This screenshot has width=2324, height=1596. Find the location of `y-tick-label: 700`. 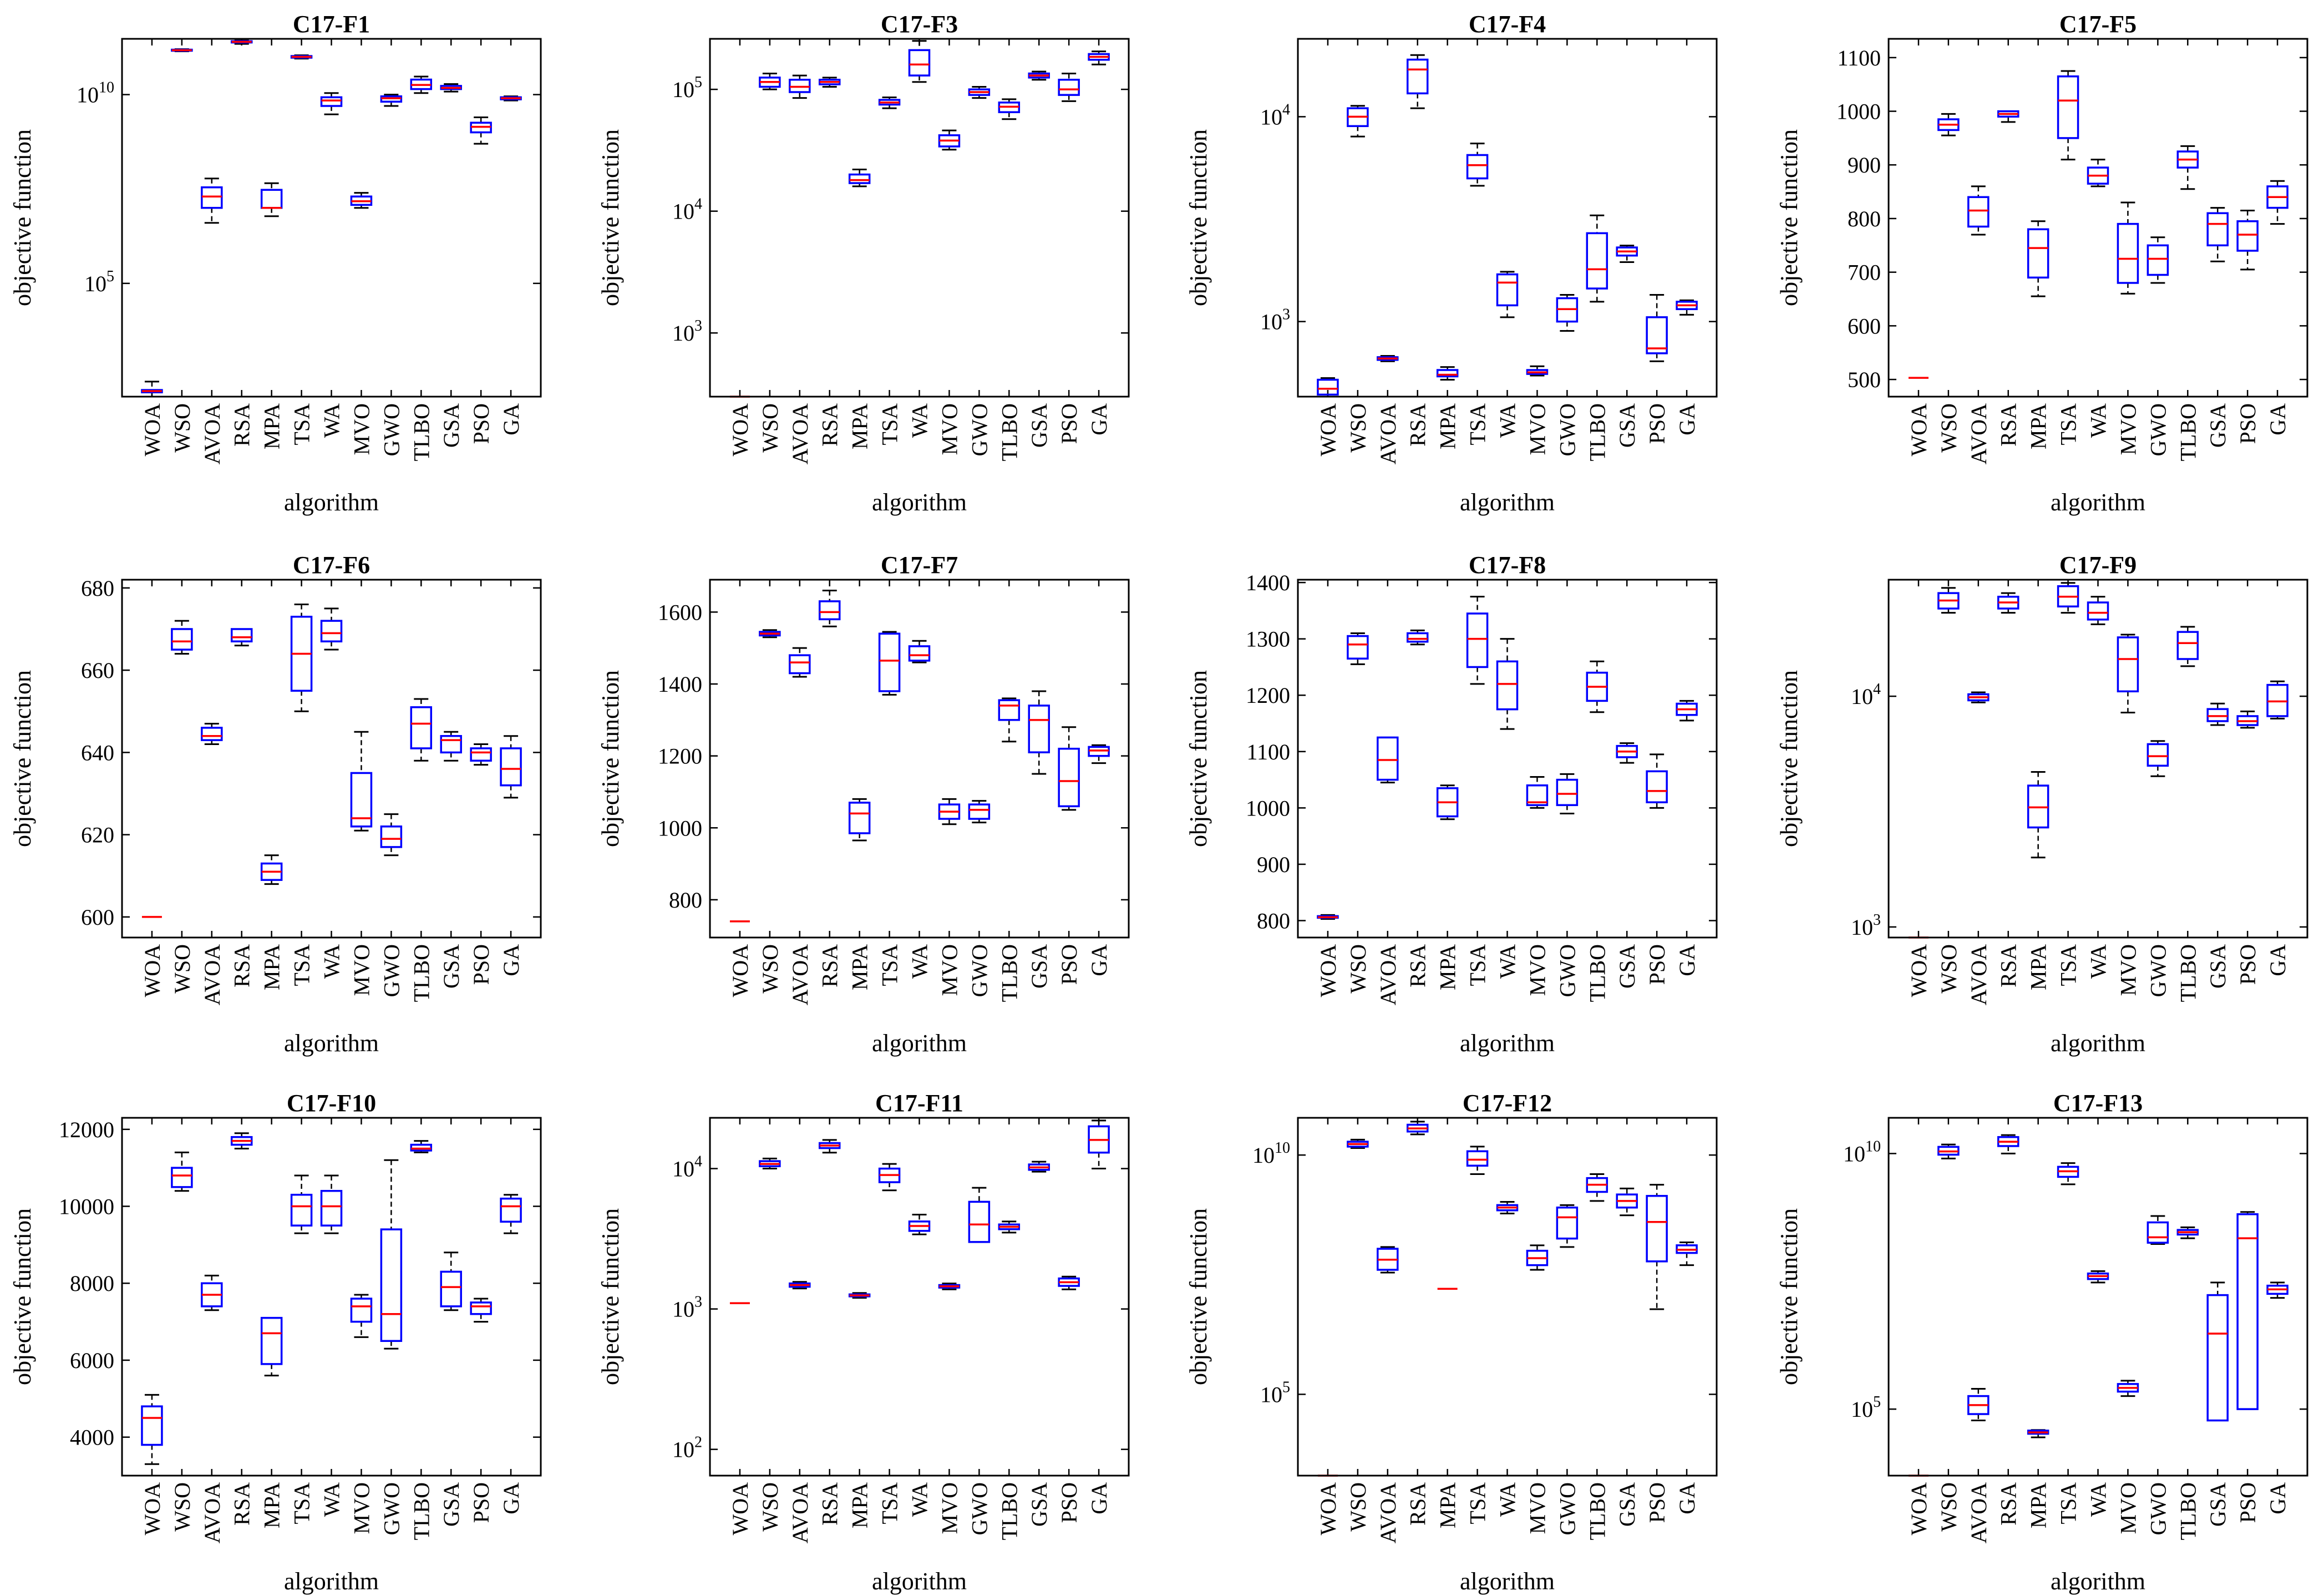

y-tick-label: 700 is located at coordinates (1865, 272).